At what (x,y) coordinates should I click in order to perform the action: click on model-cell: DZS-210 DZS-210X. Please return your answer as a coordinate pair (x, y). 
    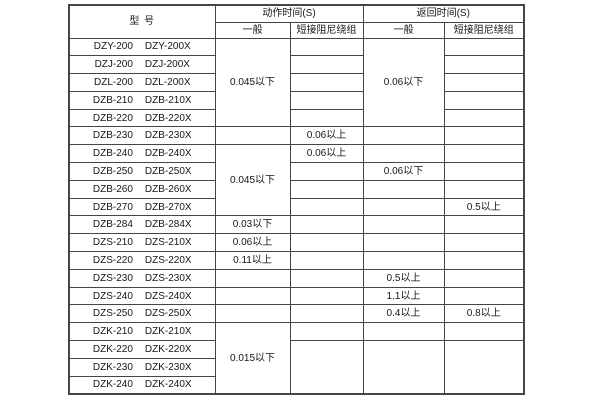
    Looking at the image, I should click on (142, 243).